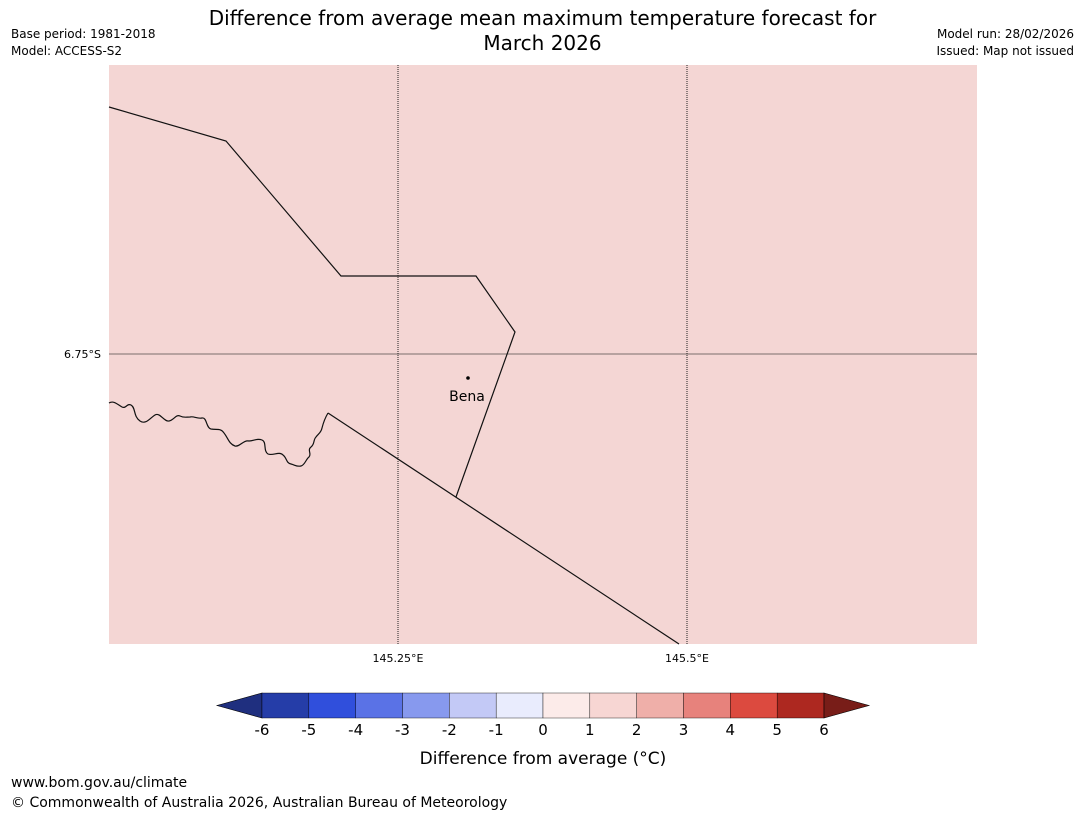 This screenshot has width=1085, height=816. Describe the element at coordinates (684, 730) in the screenshot. I see `colorbar-tick-label: 3` at that location.